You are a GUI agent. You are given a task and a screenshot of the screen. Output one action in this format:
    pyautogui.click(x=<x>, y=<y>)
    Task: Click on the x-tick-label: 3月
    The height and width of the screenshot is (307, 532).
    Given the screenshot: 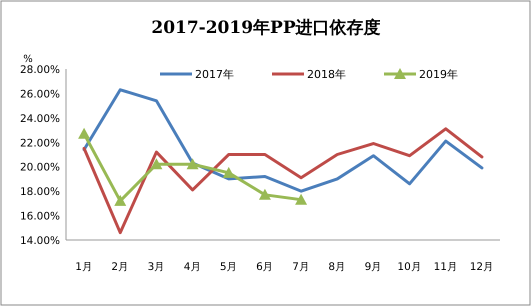 What is the action you would take?
    pyautogui.click(x=157, y=267)
    